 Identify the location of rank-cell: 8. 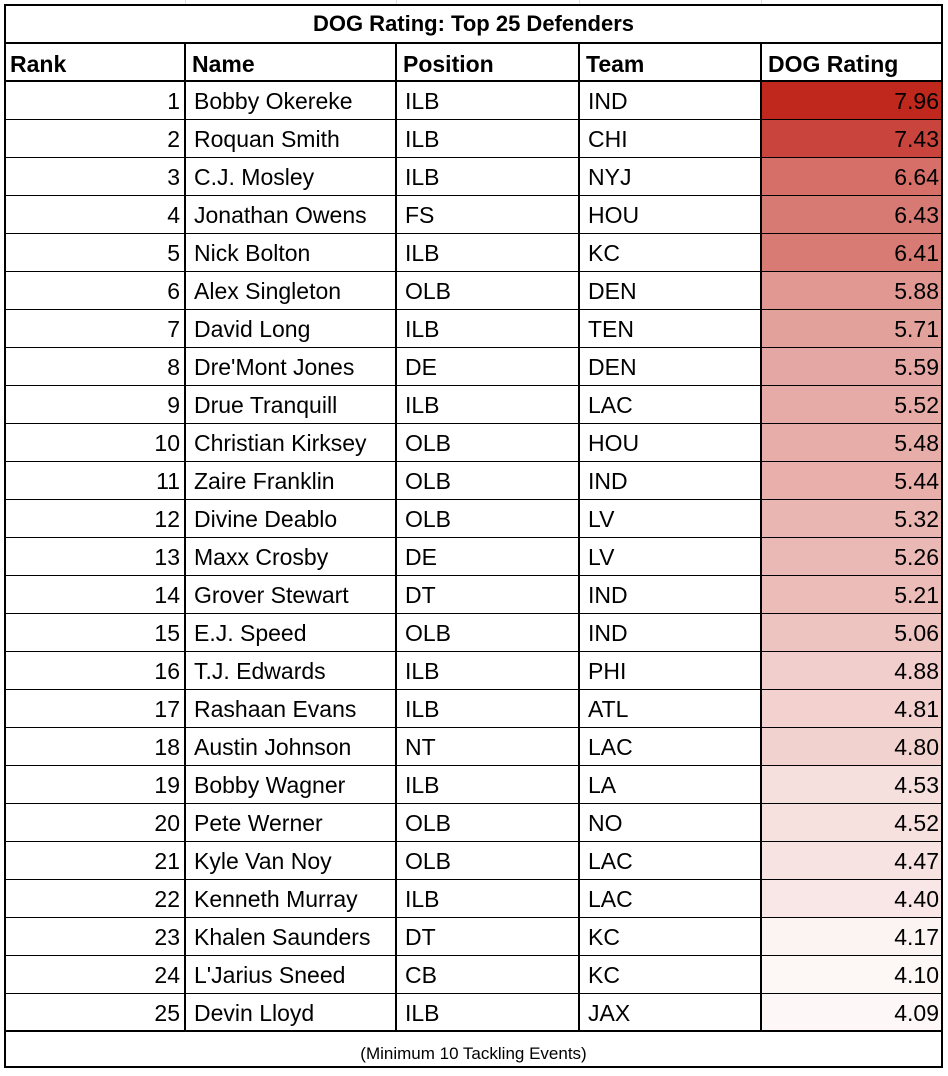
(173, 367).